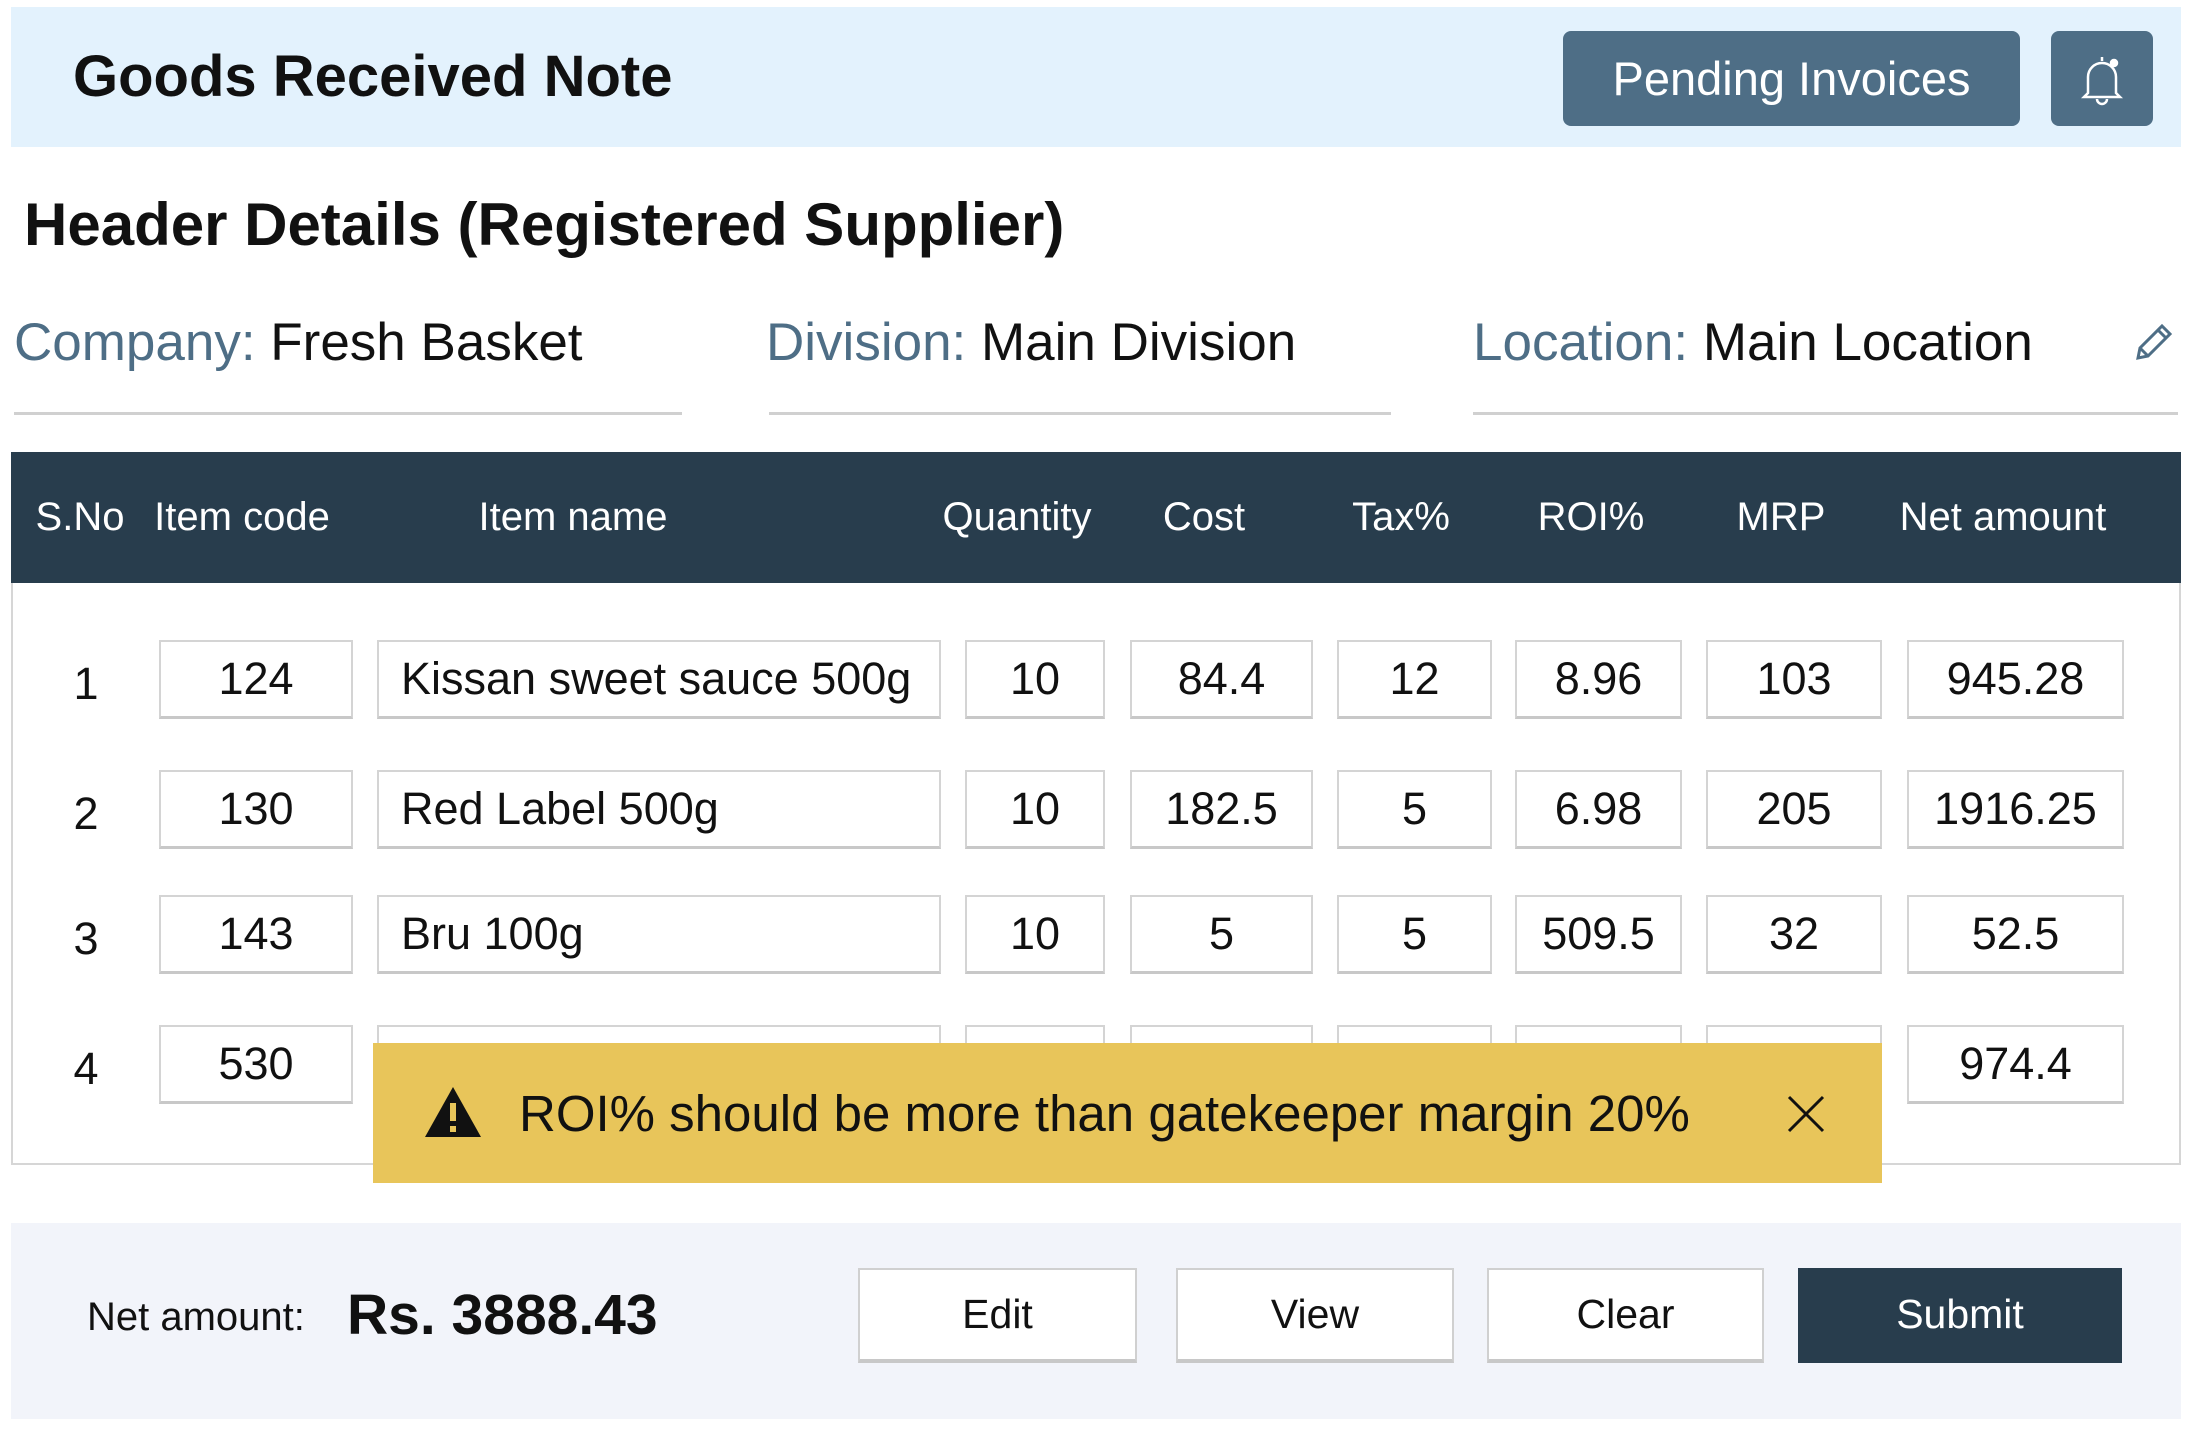  What do you see at coordinates (1598, 809) in the screenshot?
I see `roi-input: 6.98` at bounding box center [1598, 809].